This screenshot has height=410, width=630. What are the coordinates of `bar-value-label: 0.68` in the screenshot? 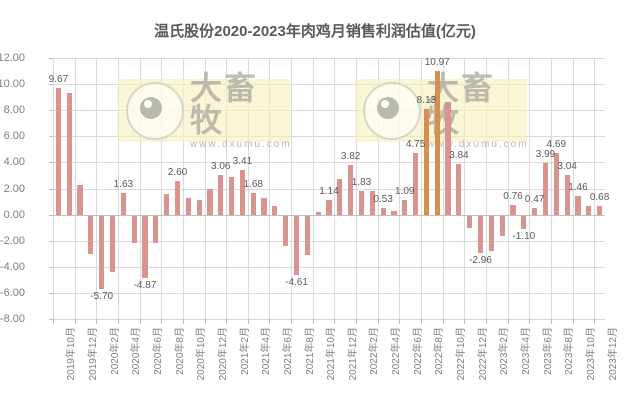 It's located at (599, 197).